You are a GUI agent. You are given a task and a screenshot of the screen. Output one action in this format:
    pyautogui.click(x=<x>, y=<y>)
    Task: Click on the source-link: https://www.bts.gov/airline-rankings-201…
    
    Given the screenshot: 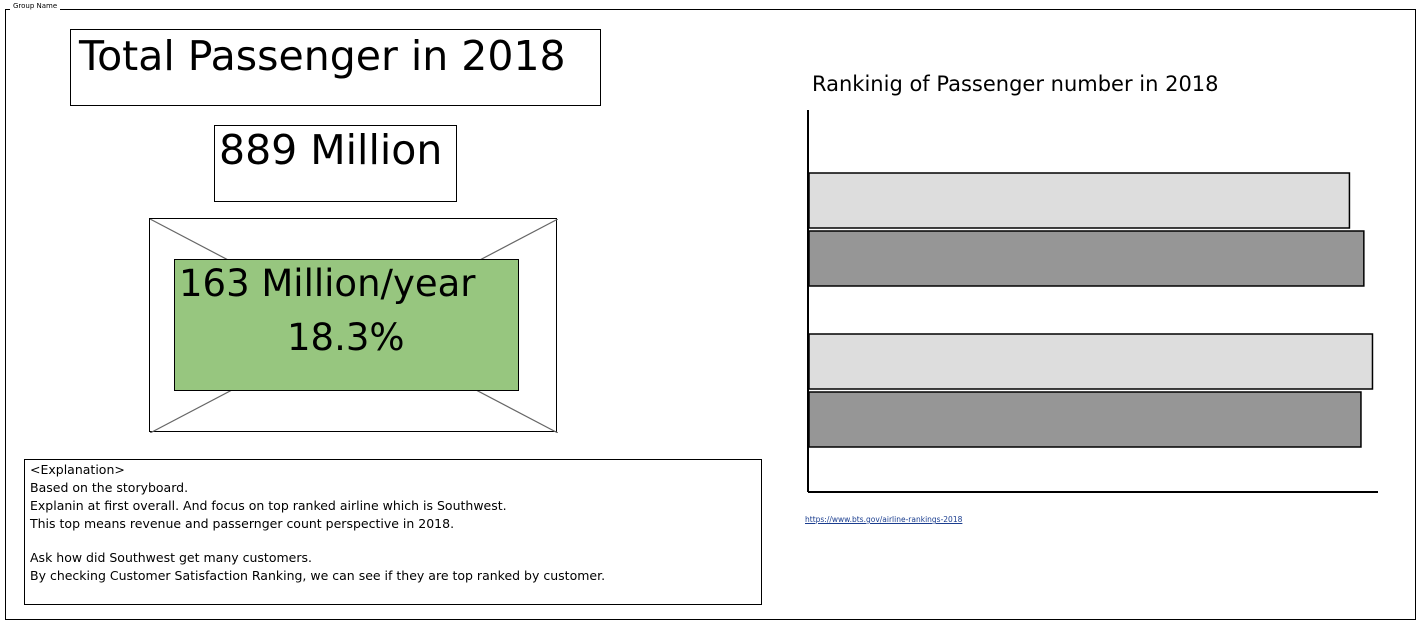 What is the action you would take?
    pyautogui.click(x=884, y=519)
    